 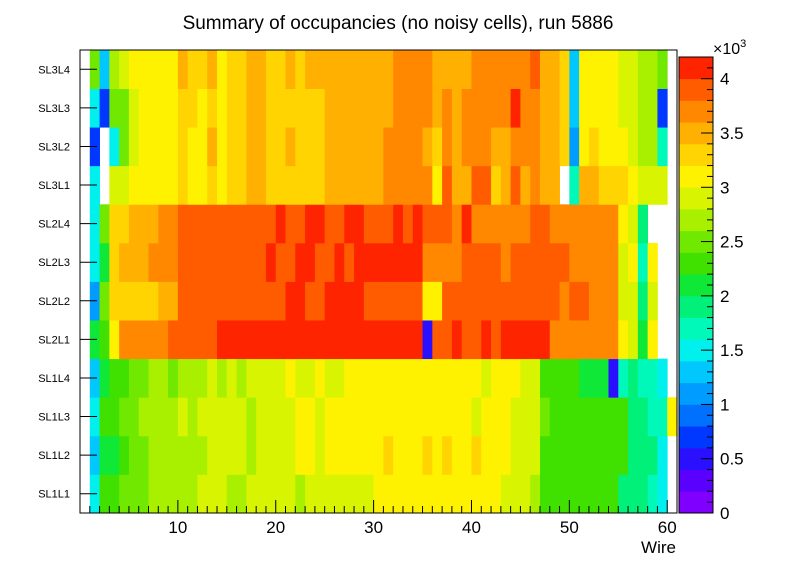 What do you see at coordinates (54, 418) in the screenshot?
I see `y-tick-label: SL1L3` at bounding box center [54, 418].